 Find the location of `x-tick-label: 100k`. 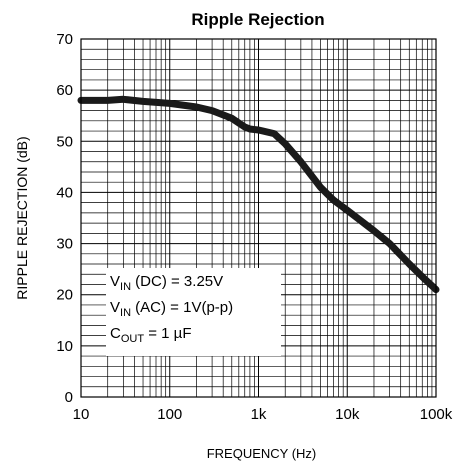

x-tick-label: 100k is located at coordinates (436, 414).